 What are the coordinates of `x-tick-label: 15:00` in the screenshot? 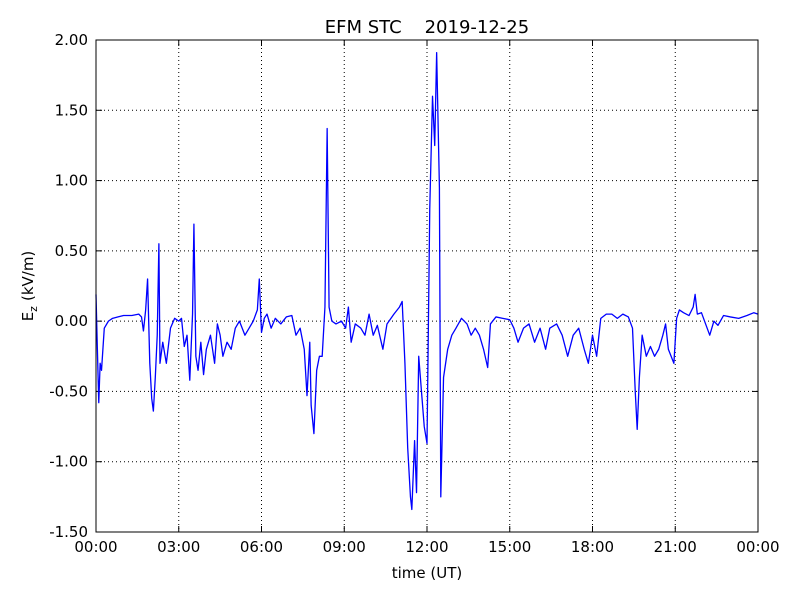 It's located at (509, 547).